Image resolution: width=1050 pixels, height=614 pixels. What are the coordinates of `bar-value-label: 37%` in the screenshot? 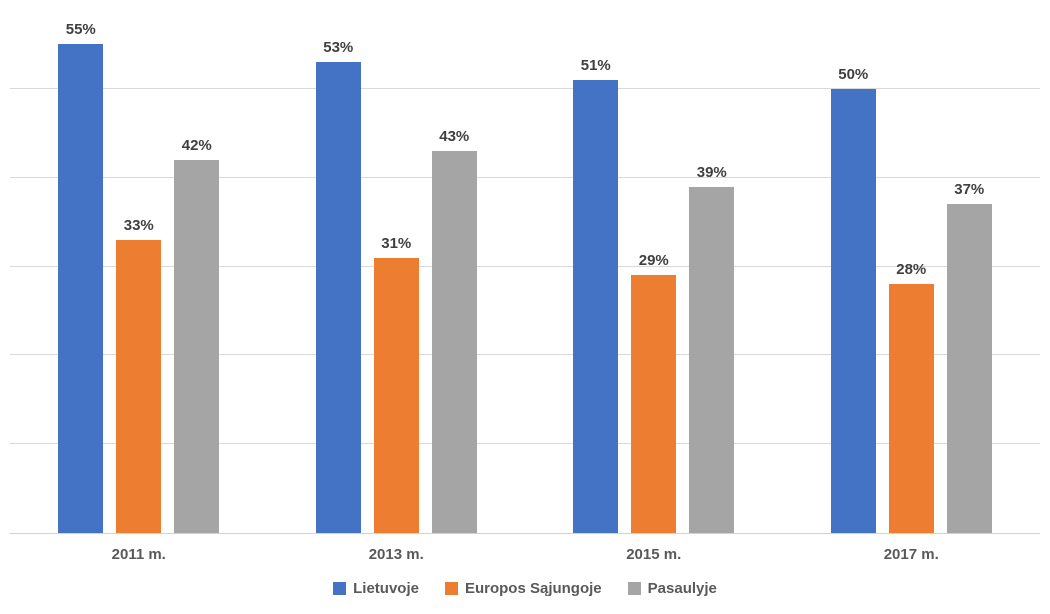 It's located at (969, 190).